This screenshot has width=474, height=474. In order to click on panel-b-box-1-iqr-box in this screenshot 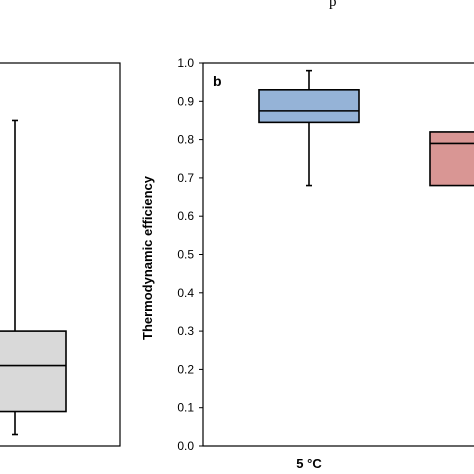, I will do `click(309, 106)`.